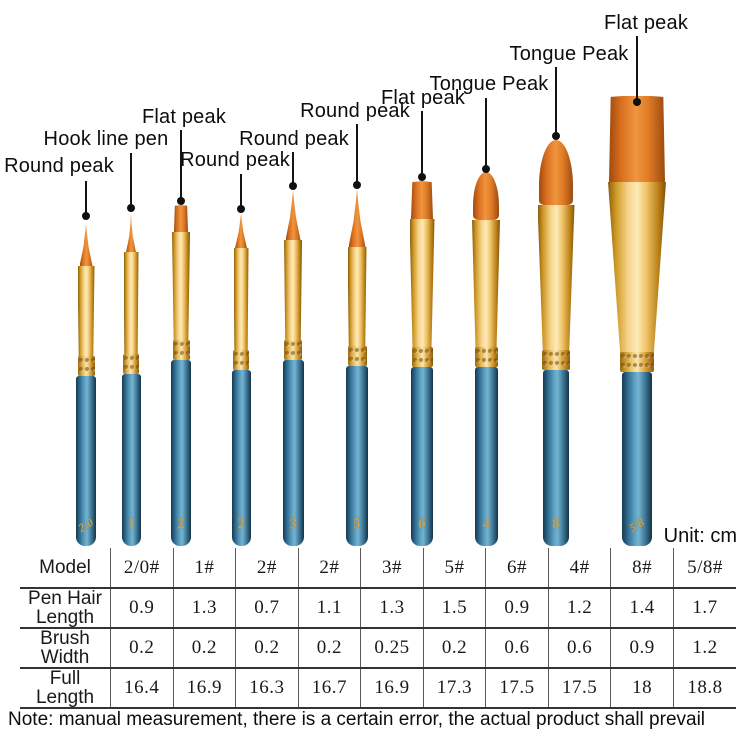 This screenshot has height=750, width=750. I want to click on brush-handle: 3, so click(293, 453).